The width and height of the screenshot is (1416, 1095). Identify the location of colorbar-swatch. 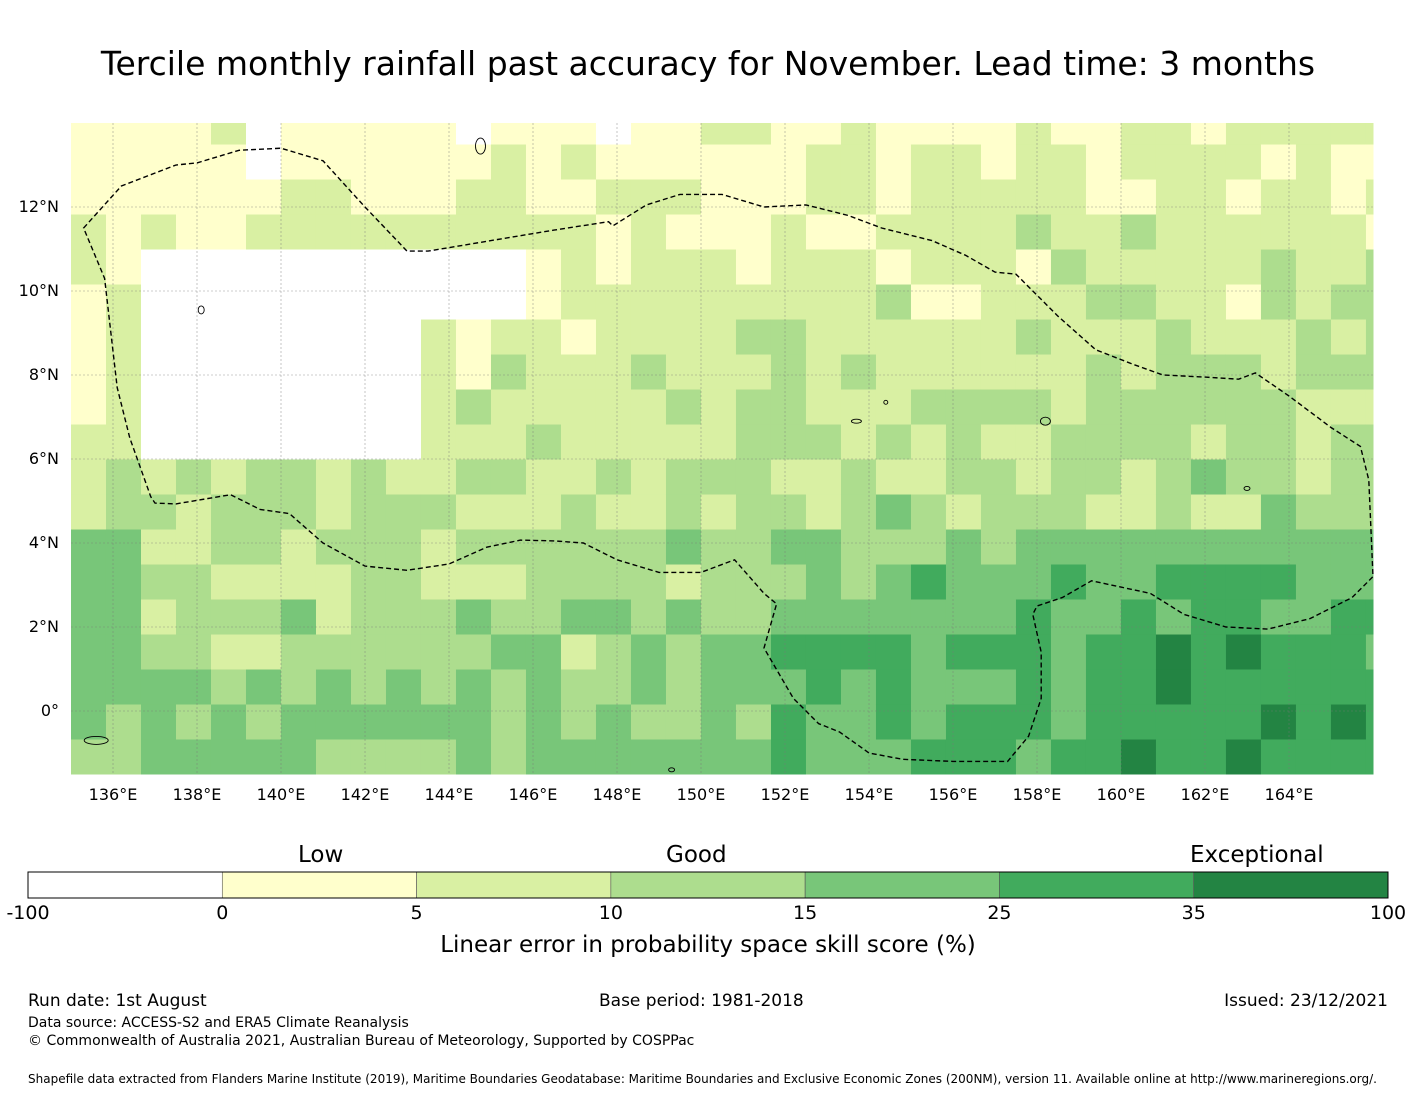
(902, 885).